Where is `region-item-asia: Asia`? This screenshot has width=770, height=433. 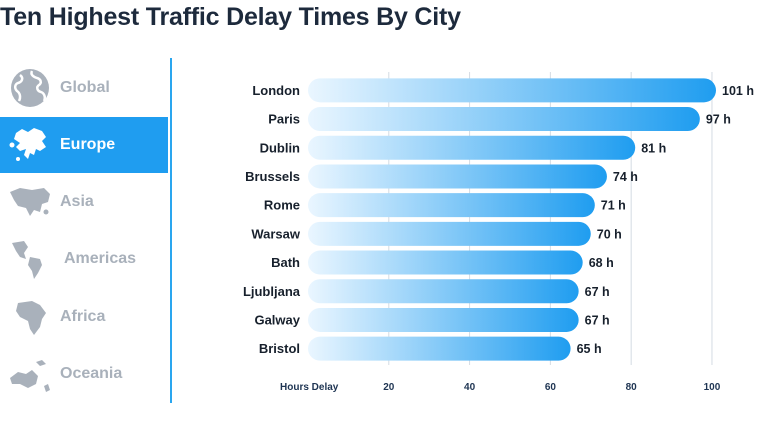
region-item-asia: Asia is located at coordinates (84, 202).